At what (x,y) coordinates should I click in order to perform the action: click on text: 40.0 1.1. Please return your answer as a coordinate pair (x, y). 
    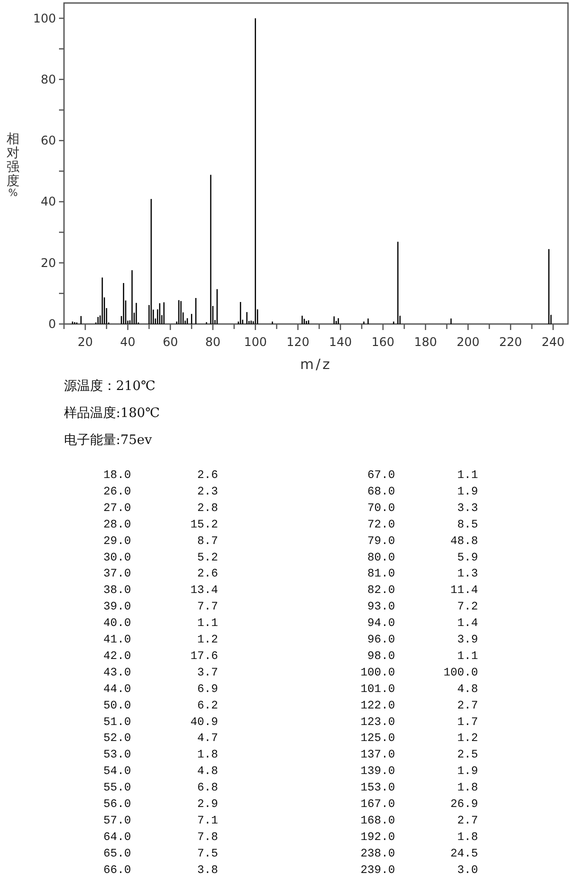
    Looking at the image, I should click on (160, 623).